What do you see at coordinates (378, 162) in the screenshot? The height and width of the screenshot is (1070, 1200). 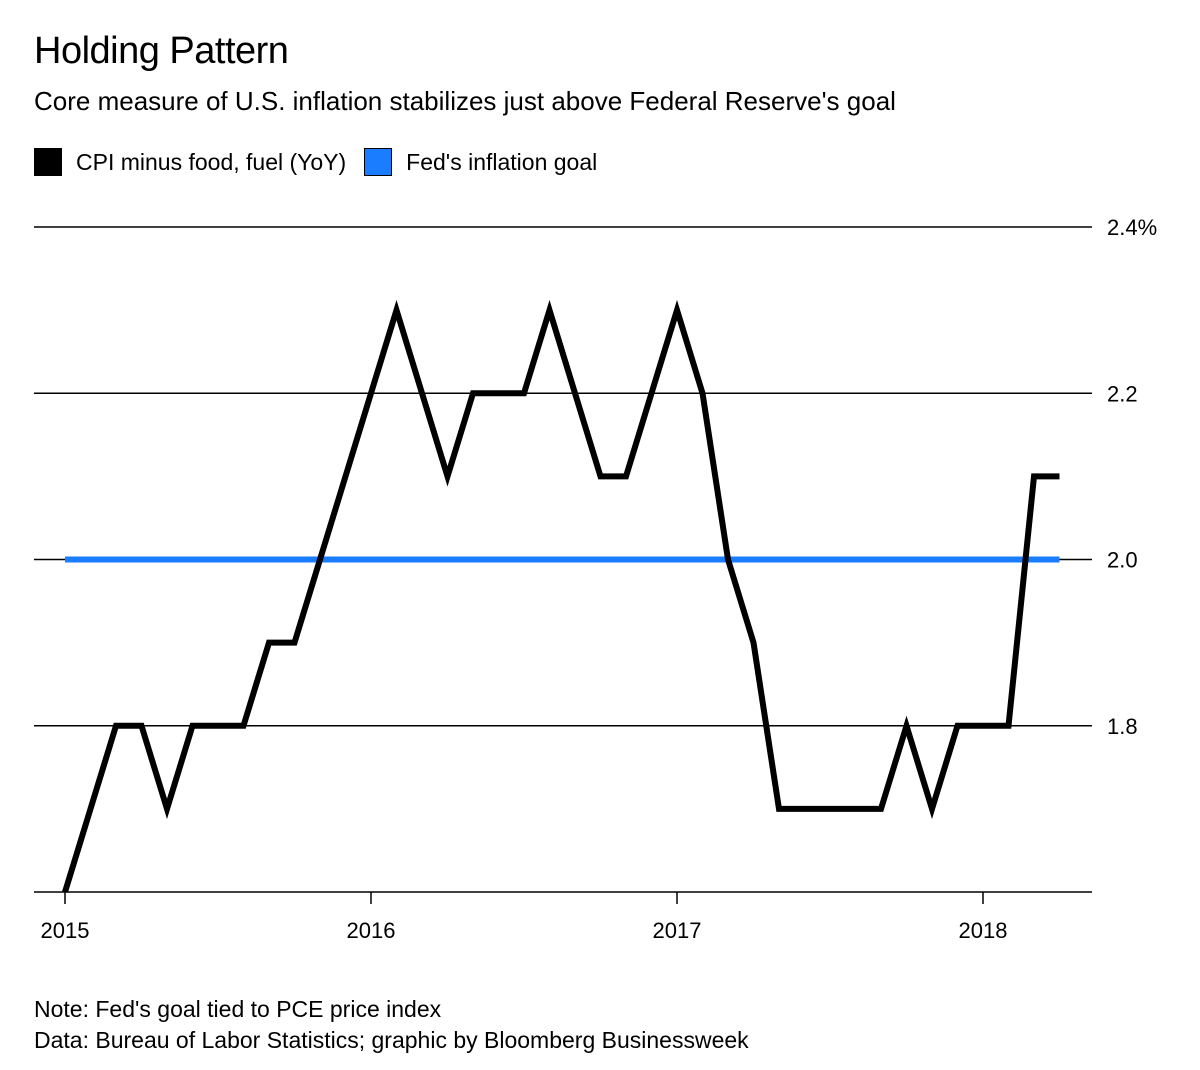 I see `legend-swatch-fed-goal` at bounding box center [378, 162].